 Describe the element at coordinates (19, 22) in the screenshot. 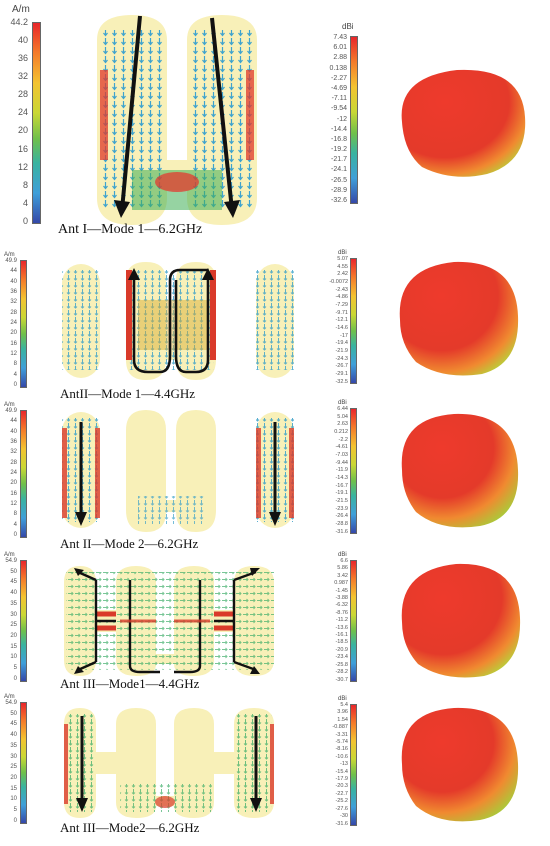

I see `tick: 44.2` at that location.